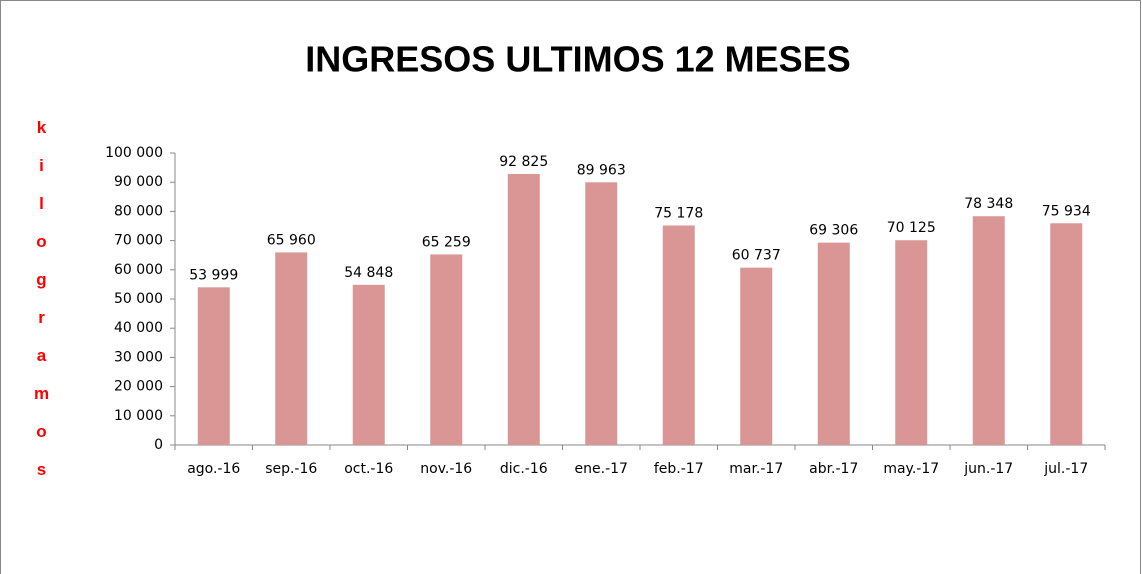  Describe the element at coordinates (138, 357) in the screenshot. I see `y-tick-label: 30 000` at that location.